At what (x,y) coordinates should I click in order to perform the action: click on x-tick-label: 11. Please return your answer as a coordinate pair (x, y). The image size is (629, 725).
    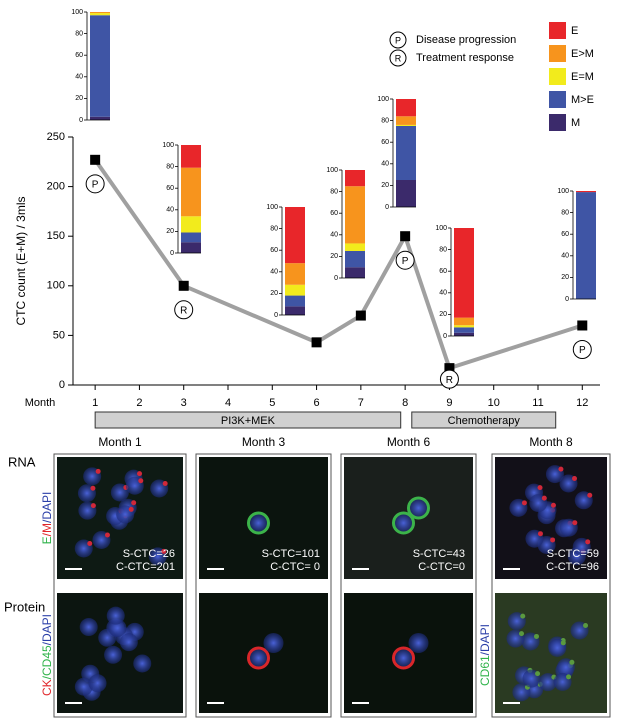
    Looking at the image, I should click on (537, 403).